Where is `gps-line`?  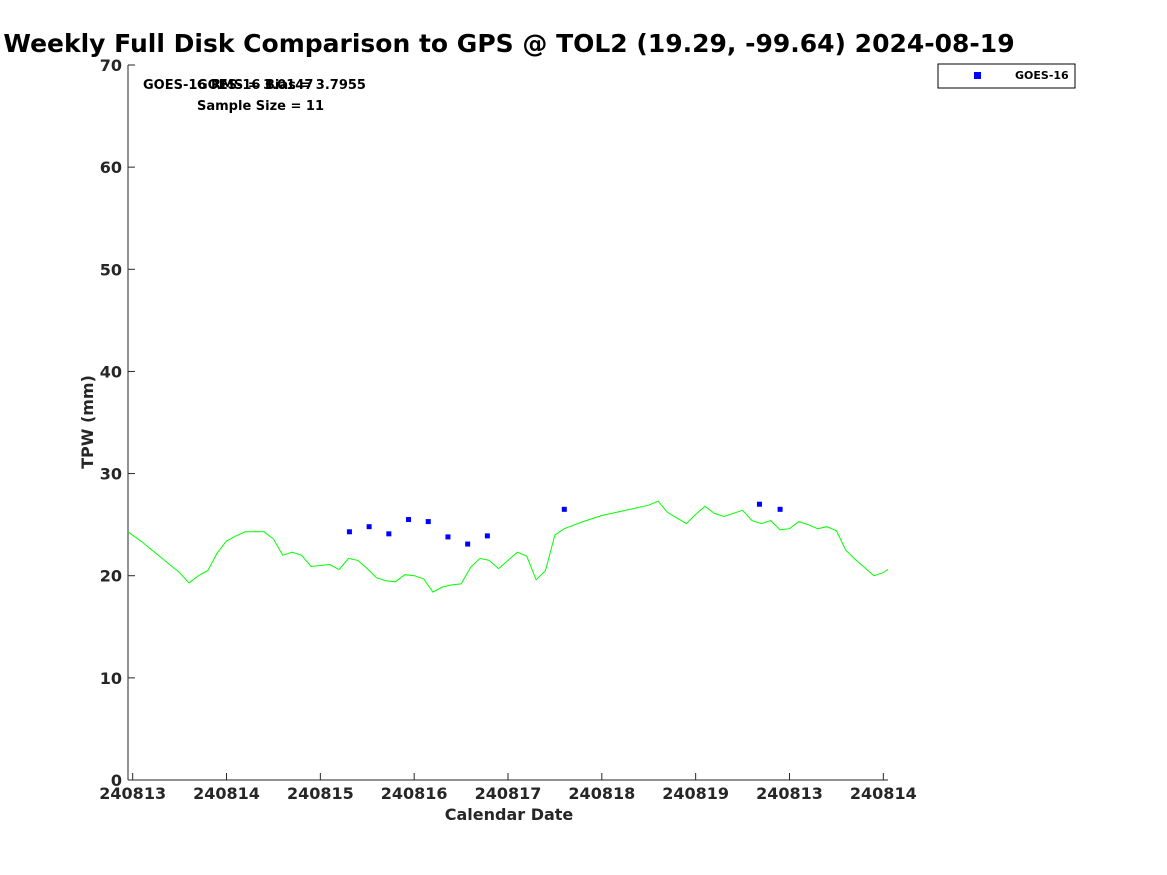
gps-line is located at coordinates (508, 546).